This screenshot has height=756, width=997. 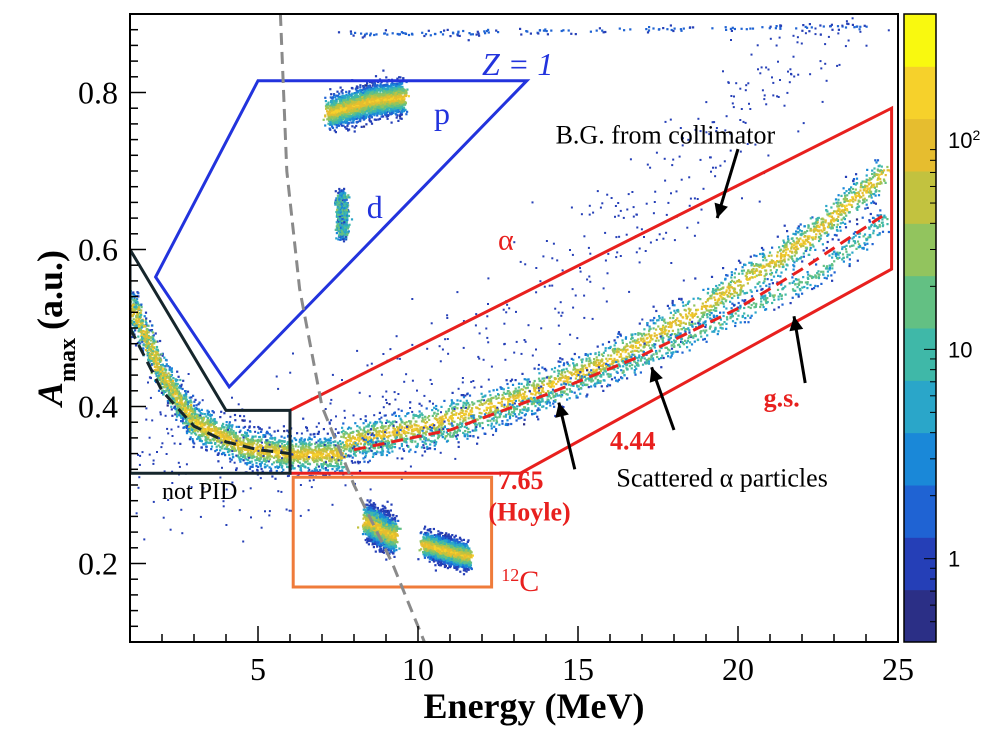 What do you see at coordinates (375, 207) in the screenshot?
I see `label-d: d` at bounding box center [375, 207].